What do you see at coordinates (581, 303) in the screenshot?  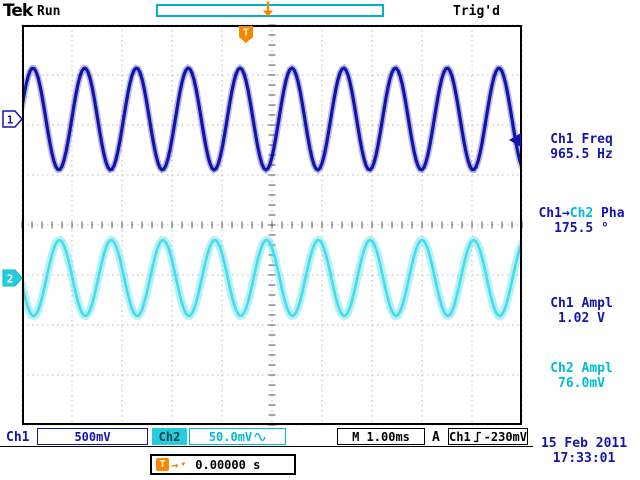 I see `measurement-label: Ch1 Ampl` at bounding box center [581, 303].